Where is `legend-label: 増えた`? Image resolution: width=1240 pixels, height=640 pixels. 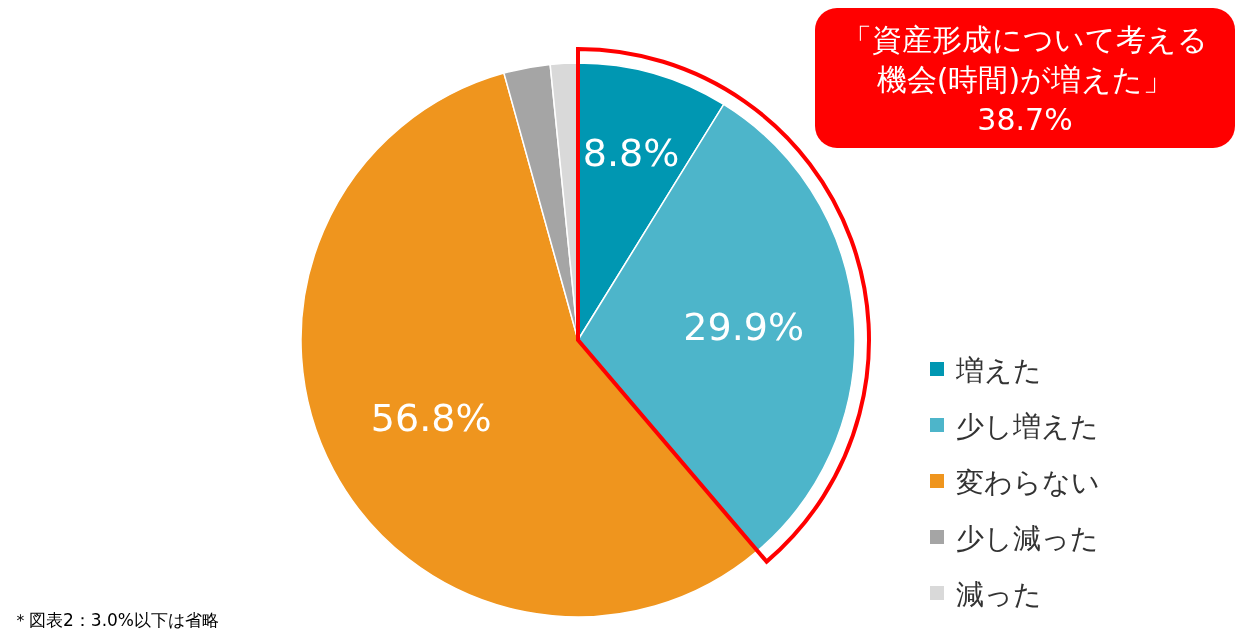
legend-label: 増えた is located at coordinates (998, 370).